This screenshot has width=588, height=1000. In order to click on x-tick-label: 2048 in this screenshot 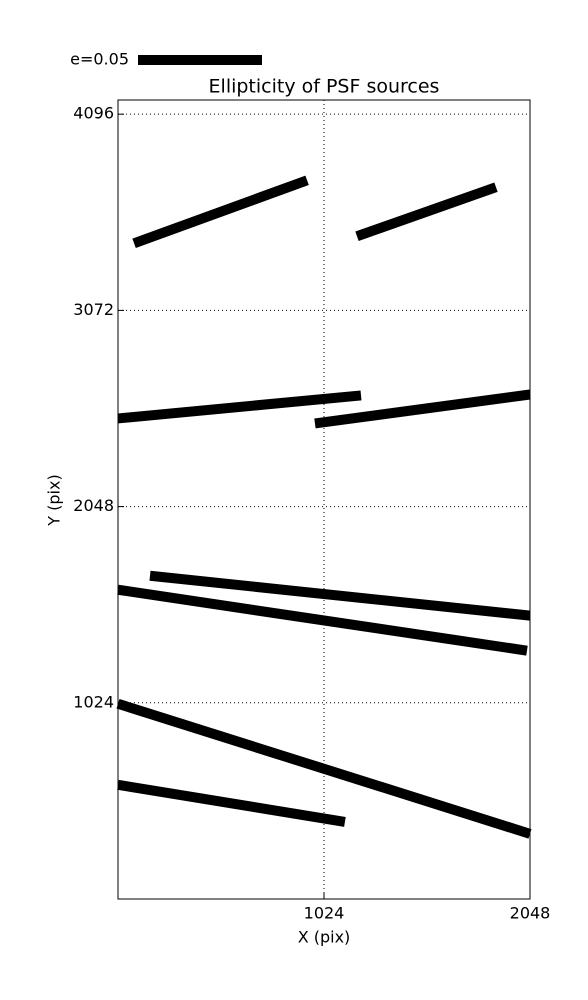, I will do `click(530, 913)`.